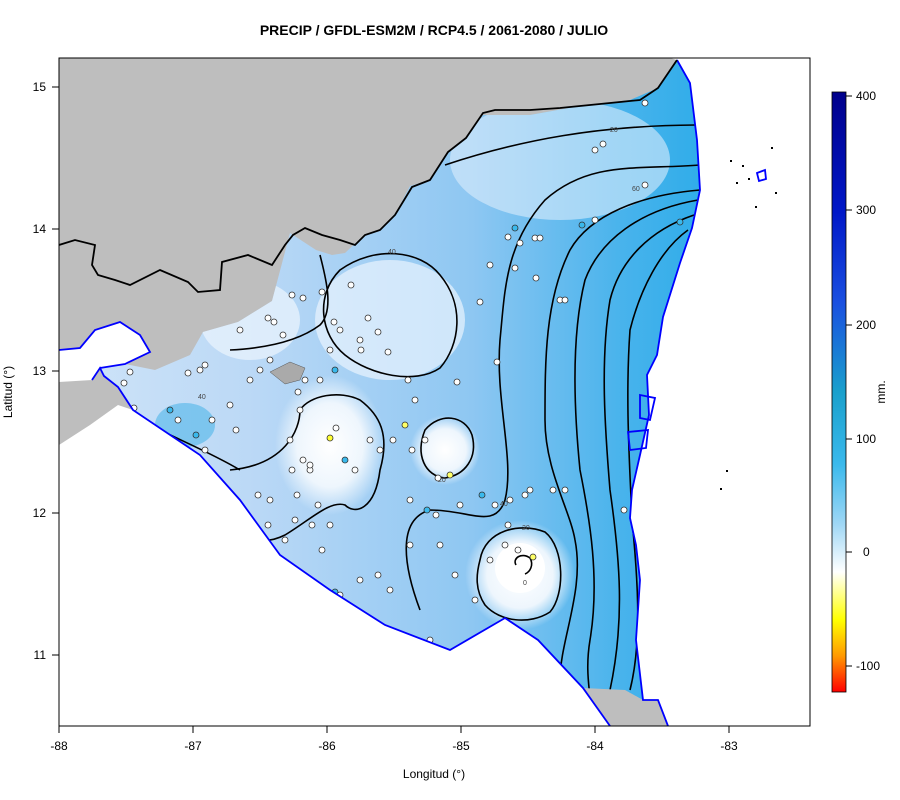  I want to click on y-tick-labels: 11 12 13 14 15, so click(40, 371).